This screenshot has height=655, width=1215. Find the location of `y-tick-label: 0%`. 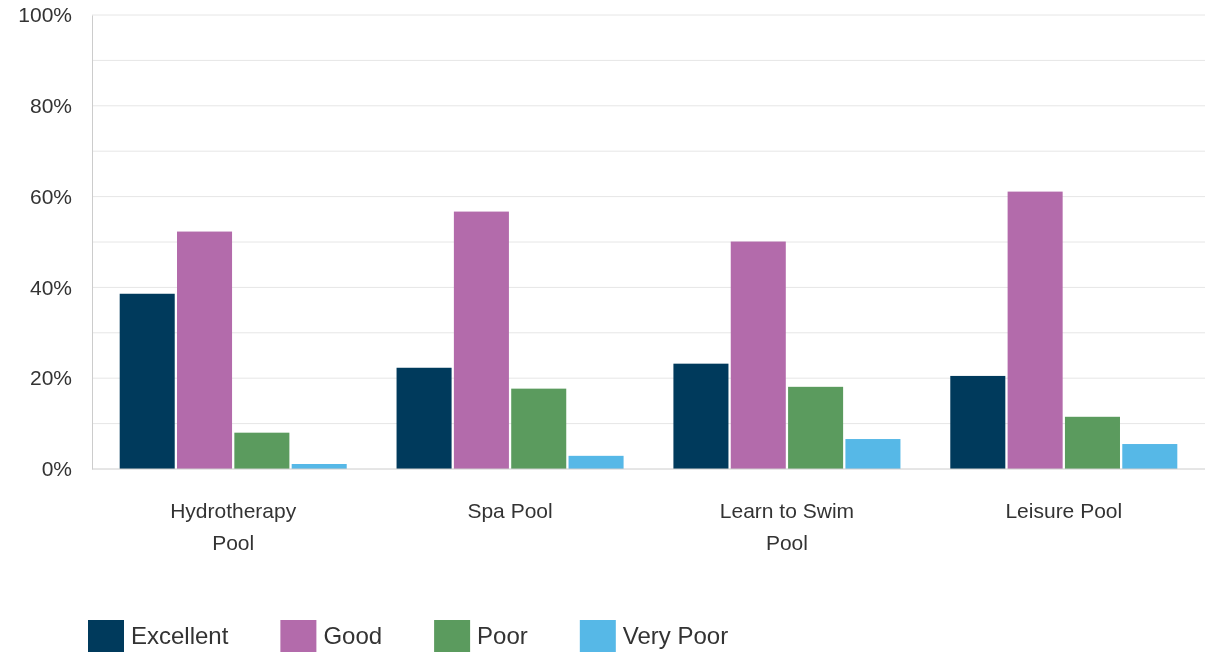

y-tick-label: 0% is located at coordinates (56, 469).